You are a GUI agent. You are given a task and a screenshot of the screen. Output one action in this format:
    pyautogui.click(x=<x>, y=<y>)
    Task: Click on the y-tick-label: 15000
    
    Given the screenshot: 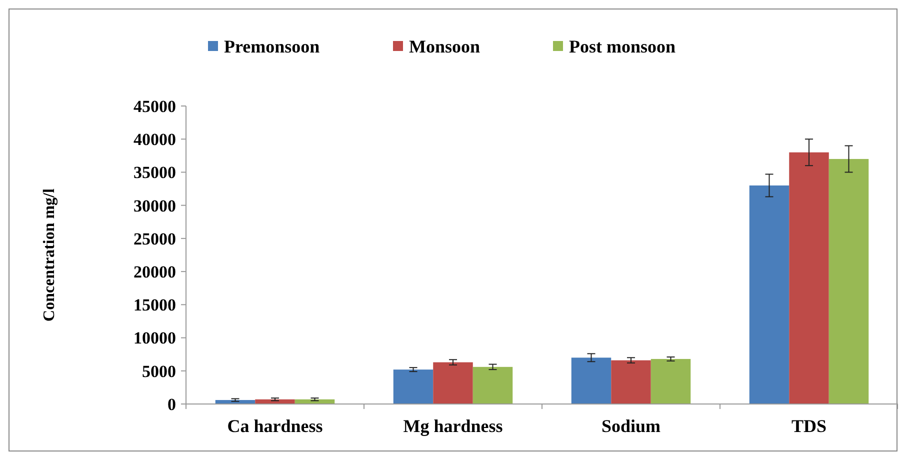 What is the action you would take?
    pyautogui.click(x=155, y=305)
    